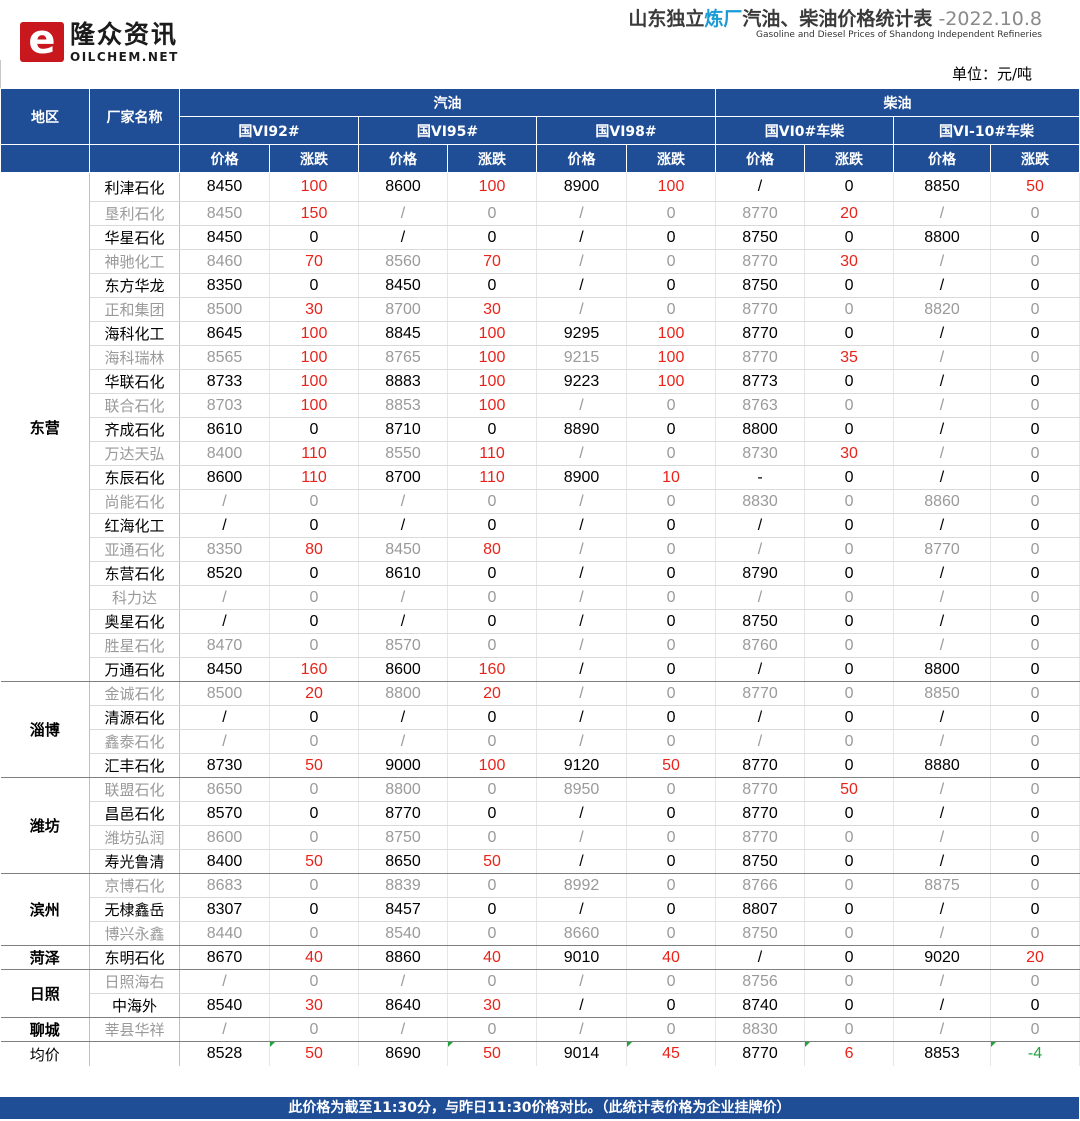 The width and height of the screenshot is (1080, 1121). Describe the element at coordinates (540, 453) in the screenshot. I see `table-row: 万达天弘 8400 110 8550 110/0 8730 30/0` at that location.